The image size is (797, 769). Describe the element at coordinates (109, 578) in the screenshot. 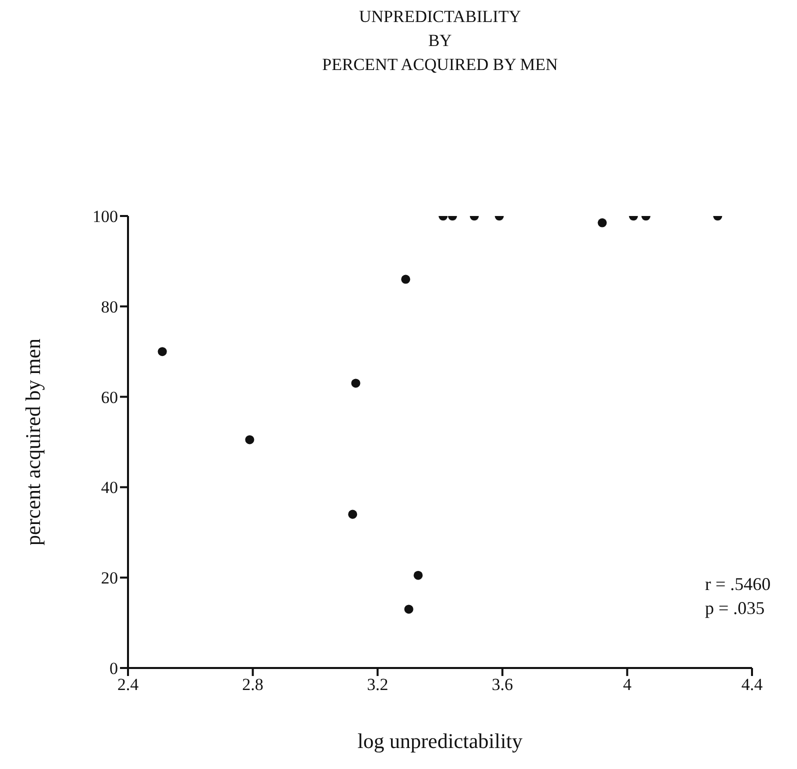

I see `y-tick-label: 20` at that location.